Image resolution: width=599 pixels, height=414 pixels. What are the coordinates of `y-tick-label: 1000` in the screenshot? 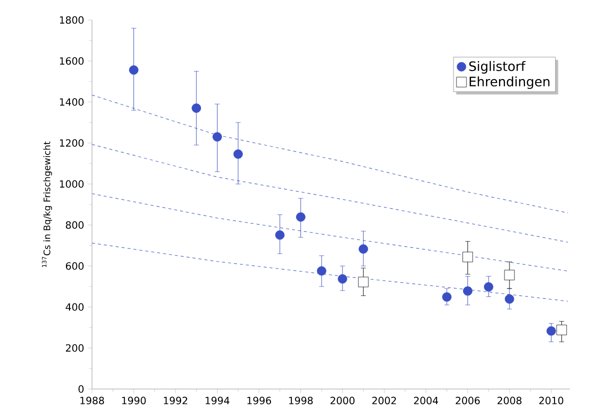 It's located at (72, 184).